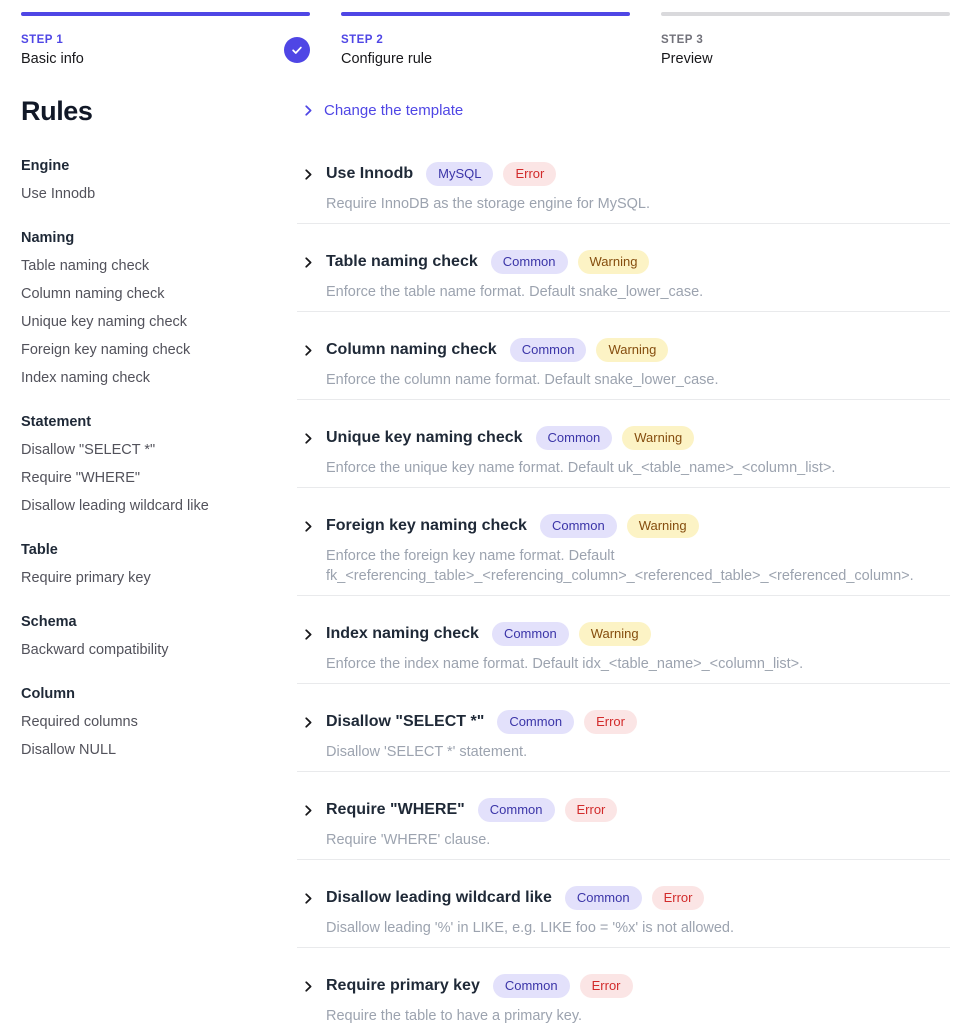  I want to click on sidebar-title: Rules, so click(57, 111).